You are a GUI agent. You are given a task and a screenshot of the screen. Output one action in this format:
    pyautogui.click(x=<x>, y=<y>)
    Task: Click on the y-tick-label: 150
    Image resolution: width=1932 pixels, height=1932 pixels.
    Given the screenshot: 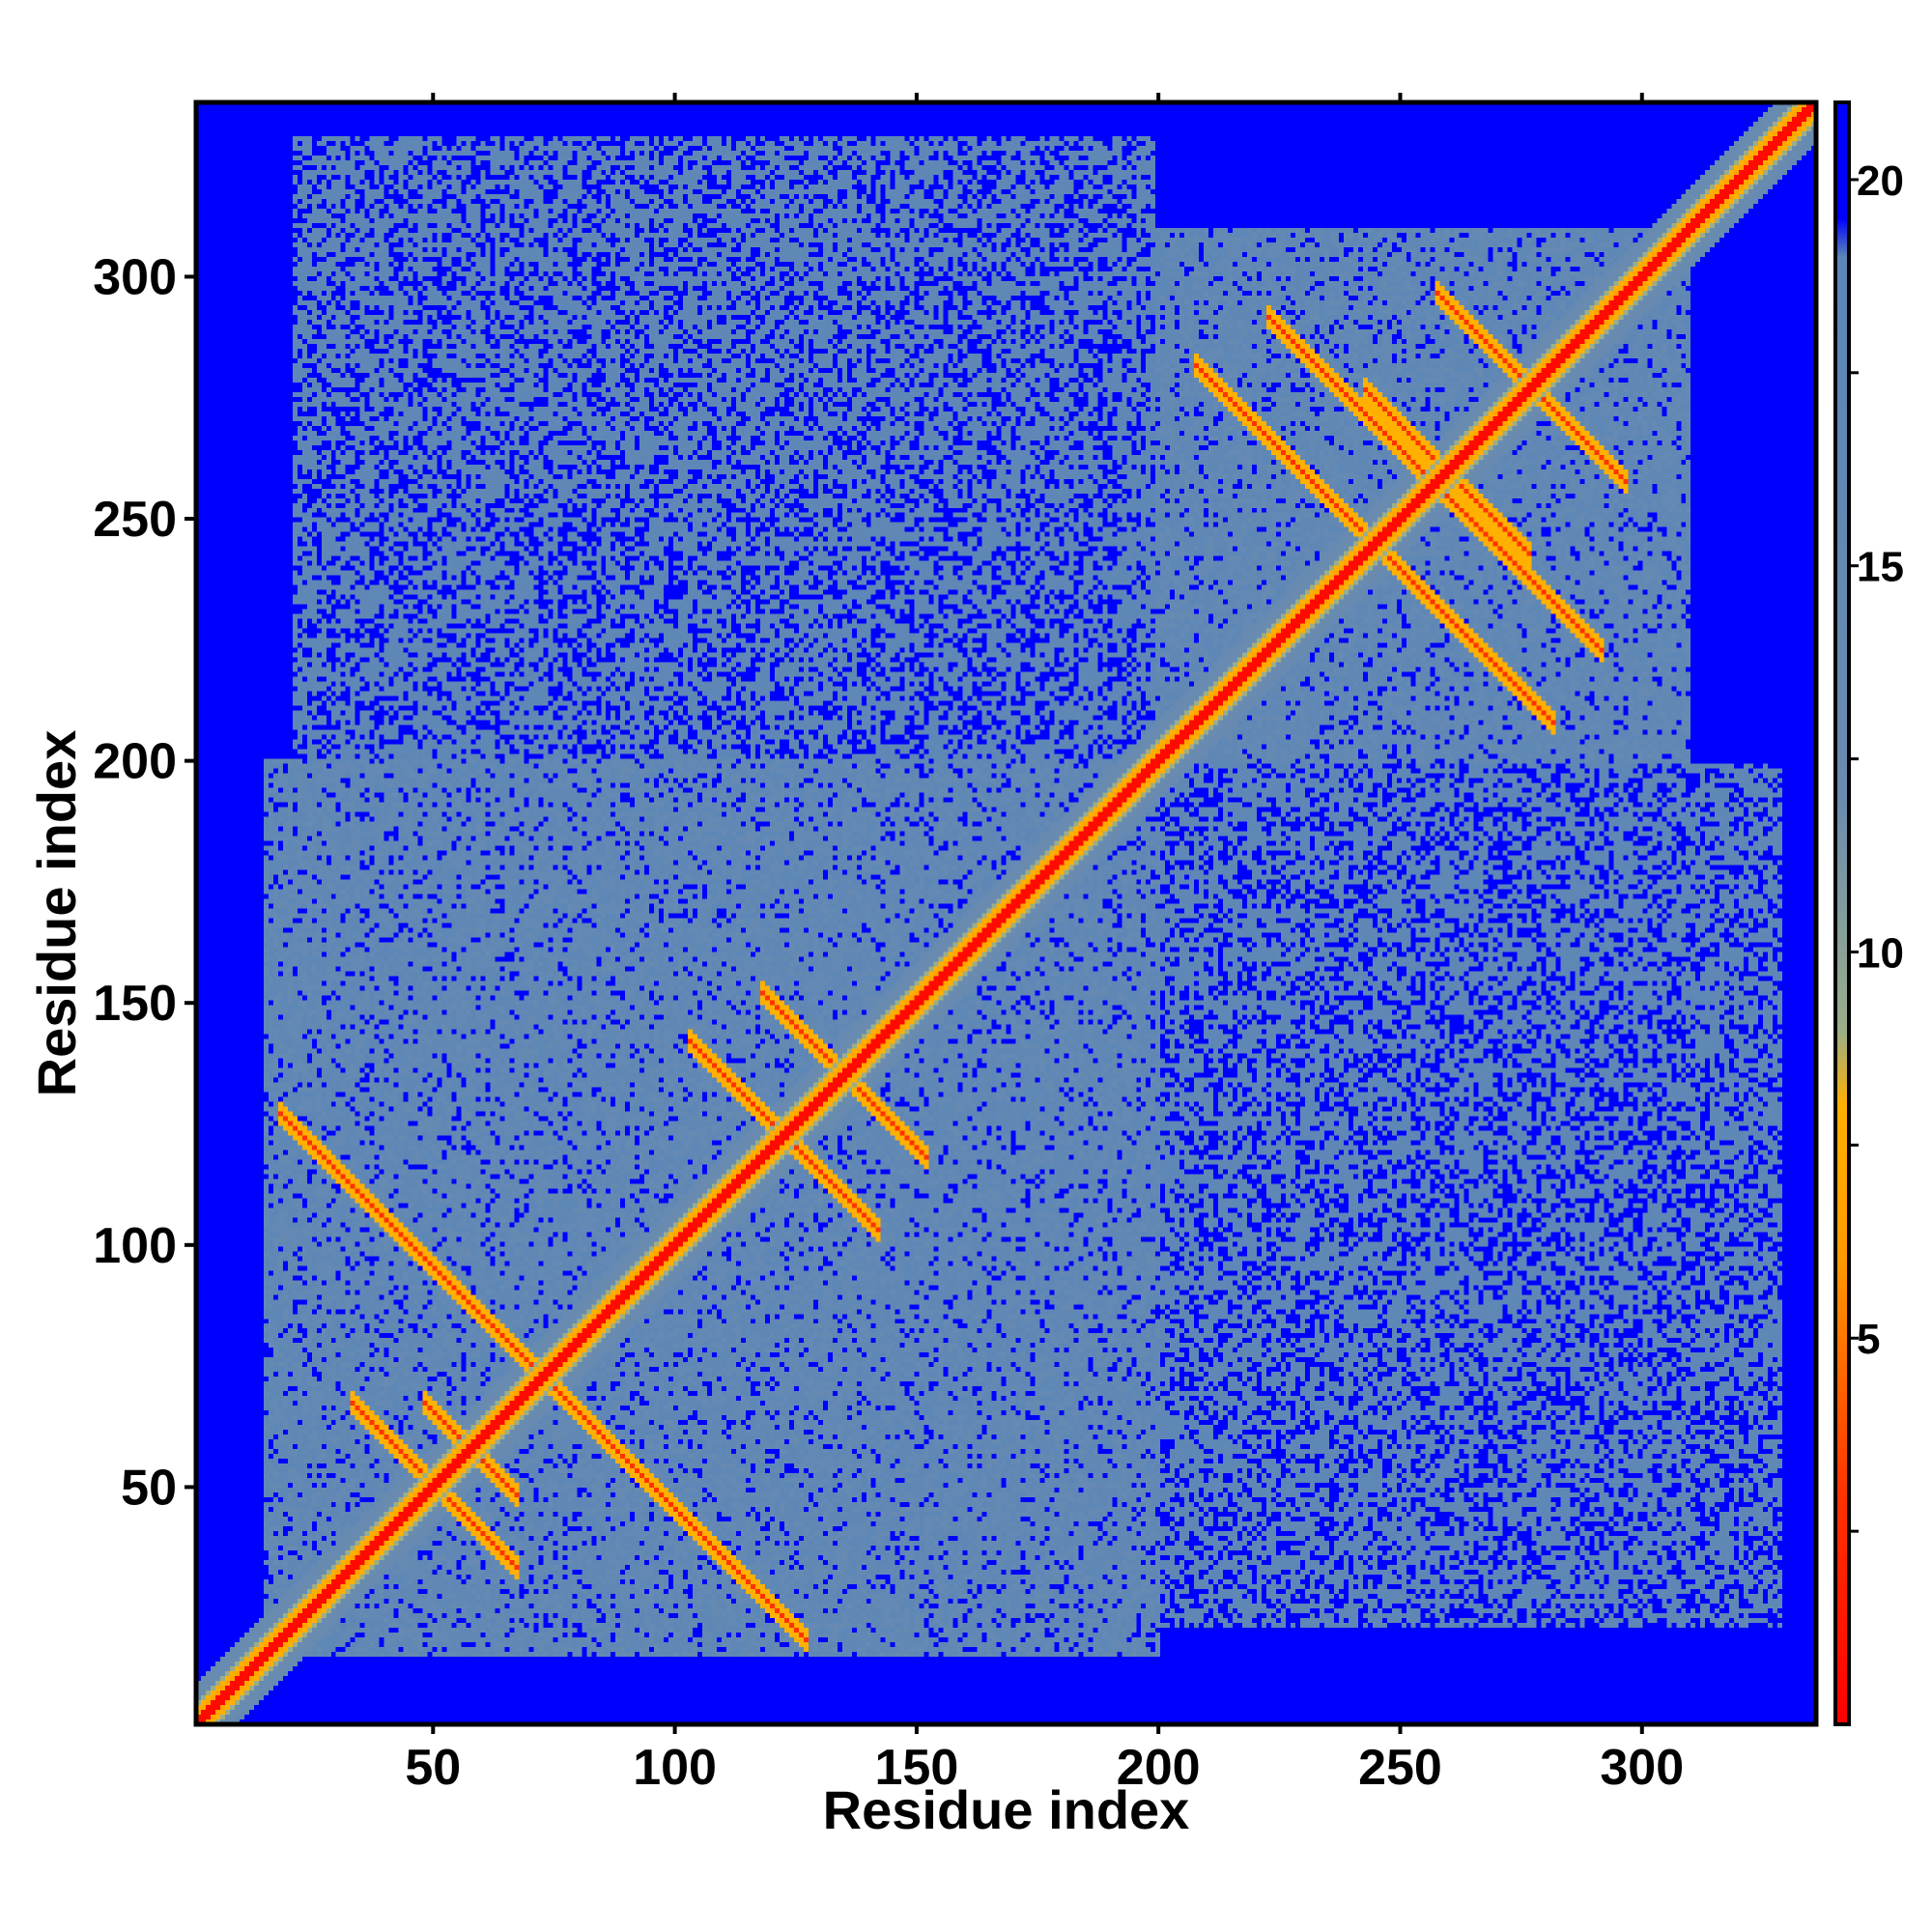 What is the action you would take?
    pyautogui.click(x=135, y=1004)
    